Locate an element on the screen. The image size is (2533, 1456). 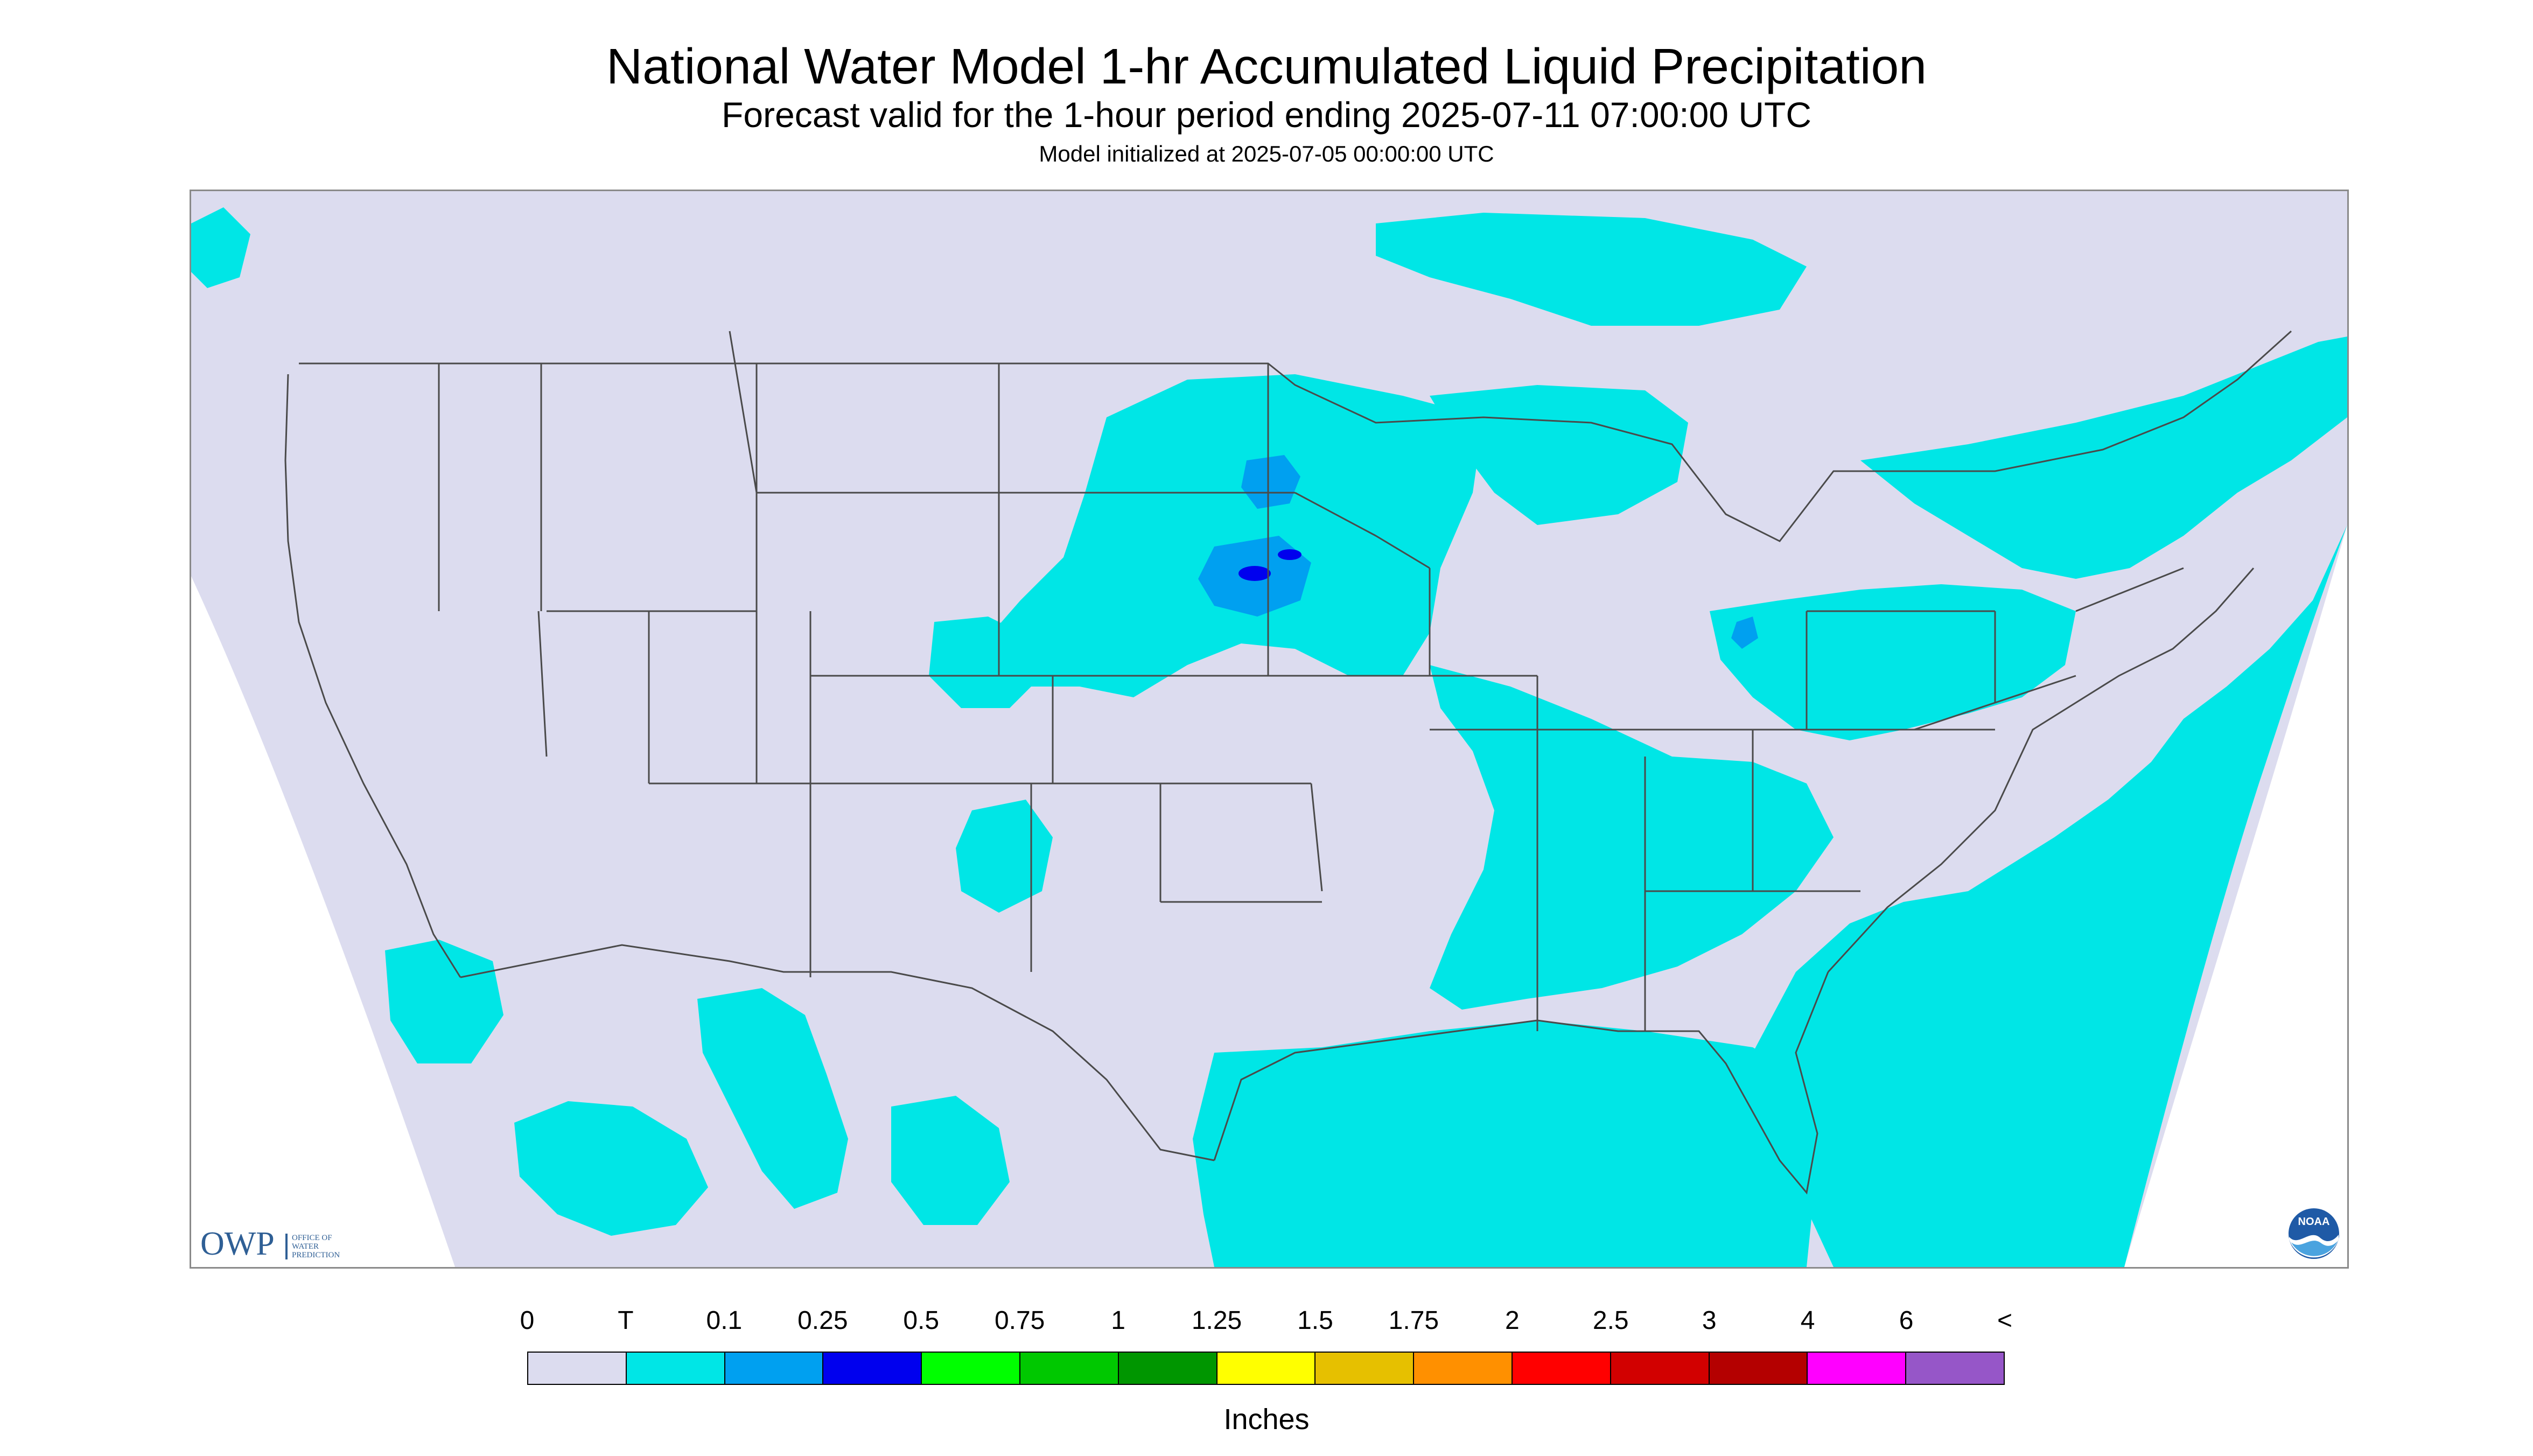
legend-tick-label: 6 is located at coordinates (1907, 1320).